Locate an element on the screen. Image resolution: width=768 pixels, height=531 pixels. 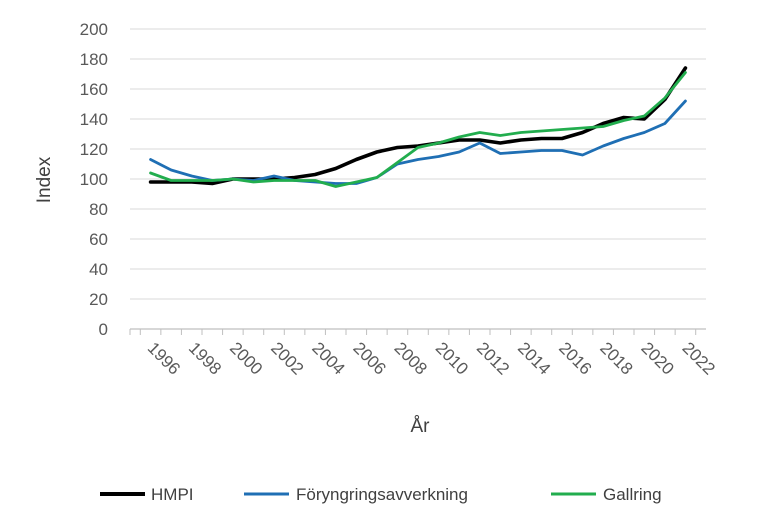
axes is located at coordinates (417, 331).